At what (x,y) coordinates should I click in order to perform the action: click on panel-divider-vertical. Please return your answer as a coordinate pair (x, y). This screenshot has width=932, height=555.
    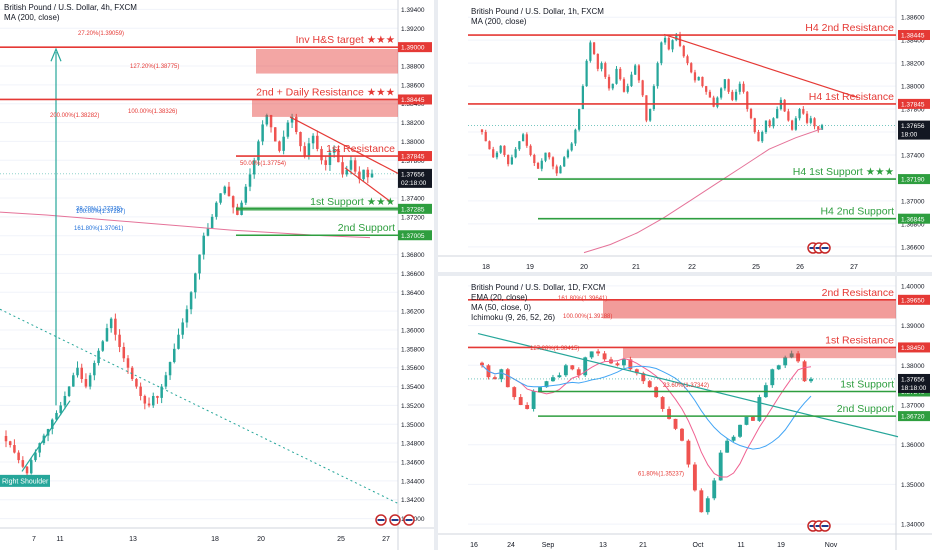
    Looking at the image, I should click on (436, 275).